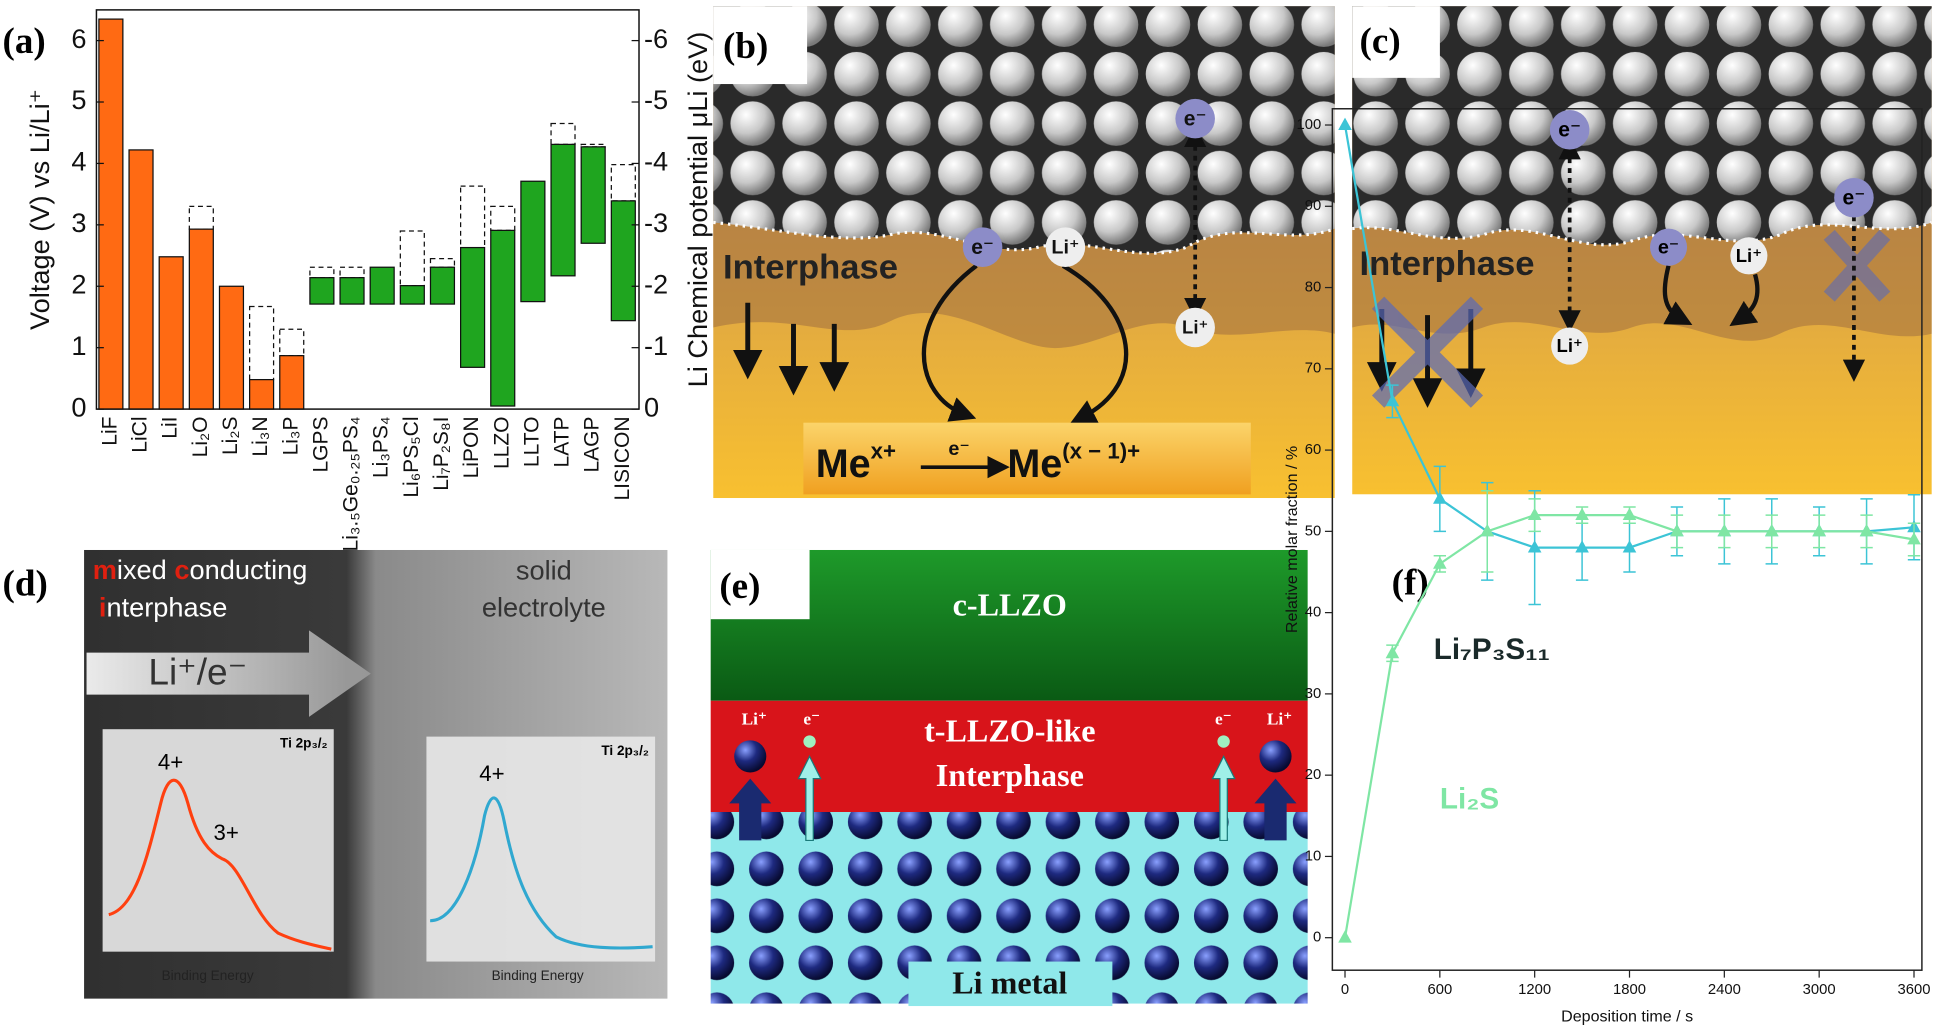 This screenshot has width=1938, height=1032. I want to click on left-title: mixed conducting, so click(200, 569).